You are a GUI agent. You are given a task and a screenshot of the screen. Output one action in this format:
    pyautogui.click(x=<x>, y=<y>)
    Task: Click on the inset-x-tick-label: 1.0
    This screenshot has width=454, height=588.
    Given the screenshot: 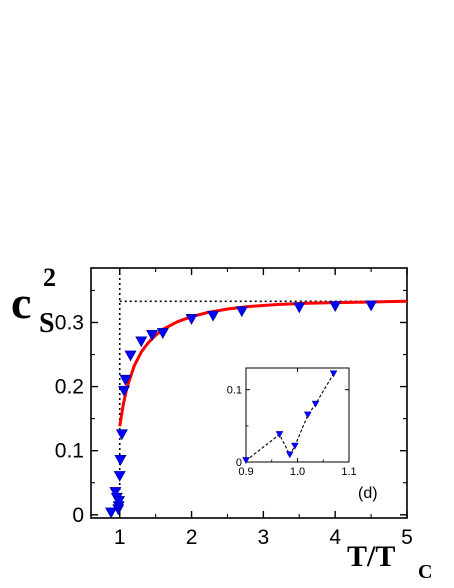 What is the action you would take?
    pyautogui.click(x=297, y=472)
    